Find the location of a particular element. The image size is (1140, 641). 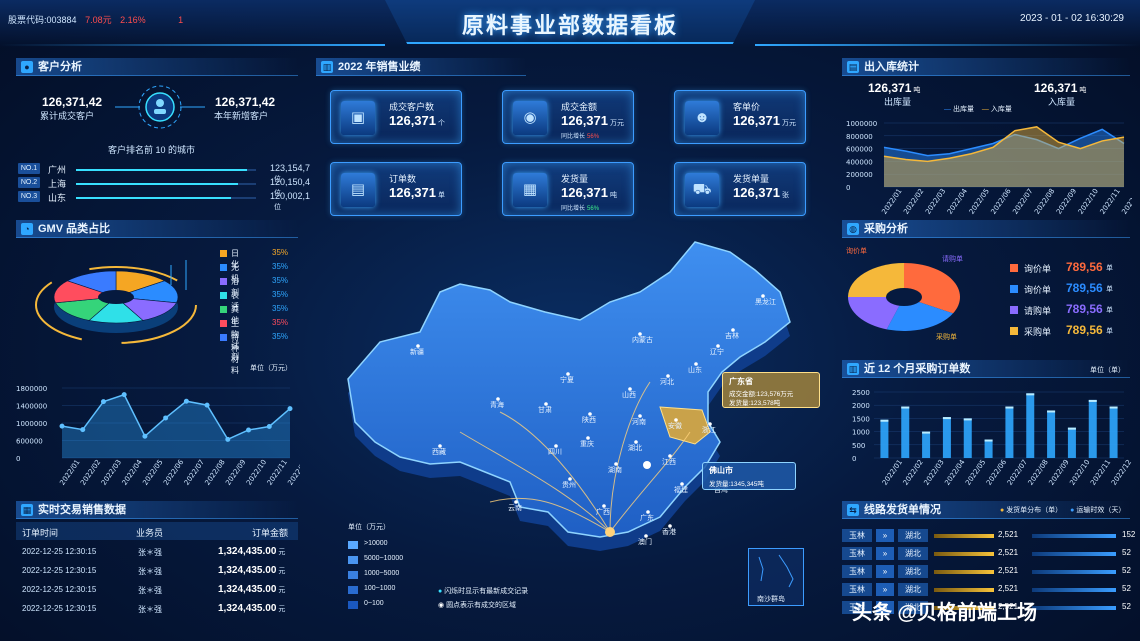

rank-city: 广州 is located at coordinates (57, 170).